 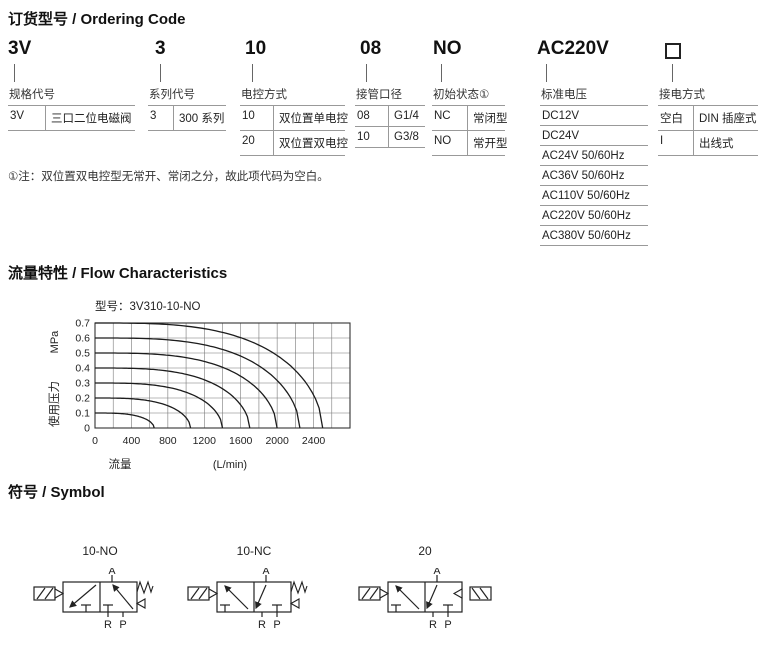 What do you see at coordinates (254, 551) in the screenshot?
I see `symbol-label: 10-NC` at bounding box center [254, 551].